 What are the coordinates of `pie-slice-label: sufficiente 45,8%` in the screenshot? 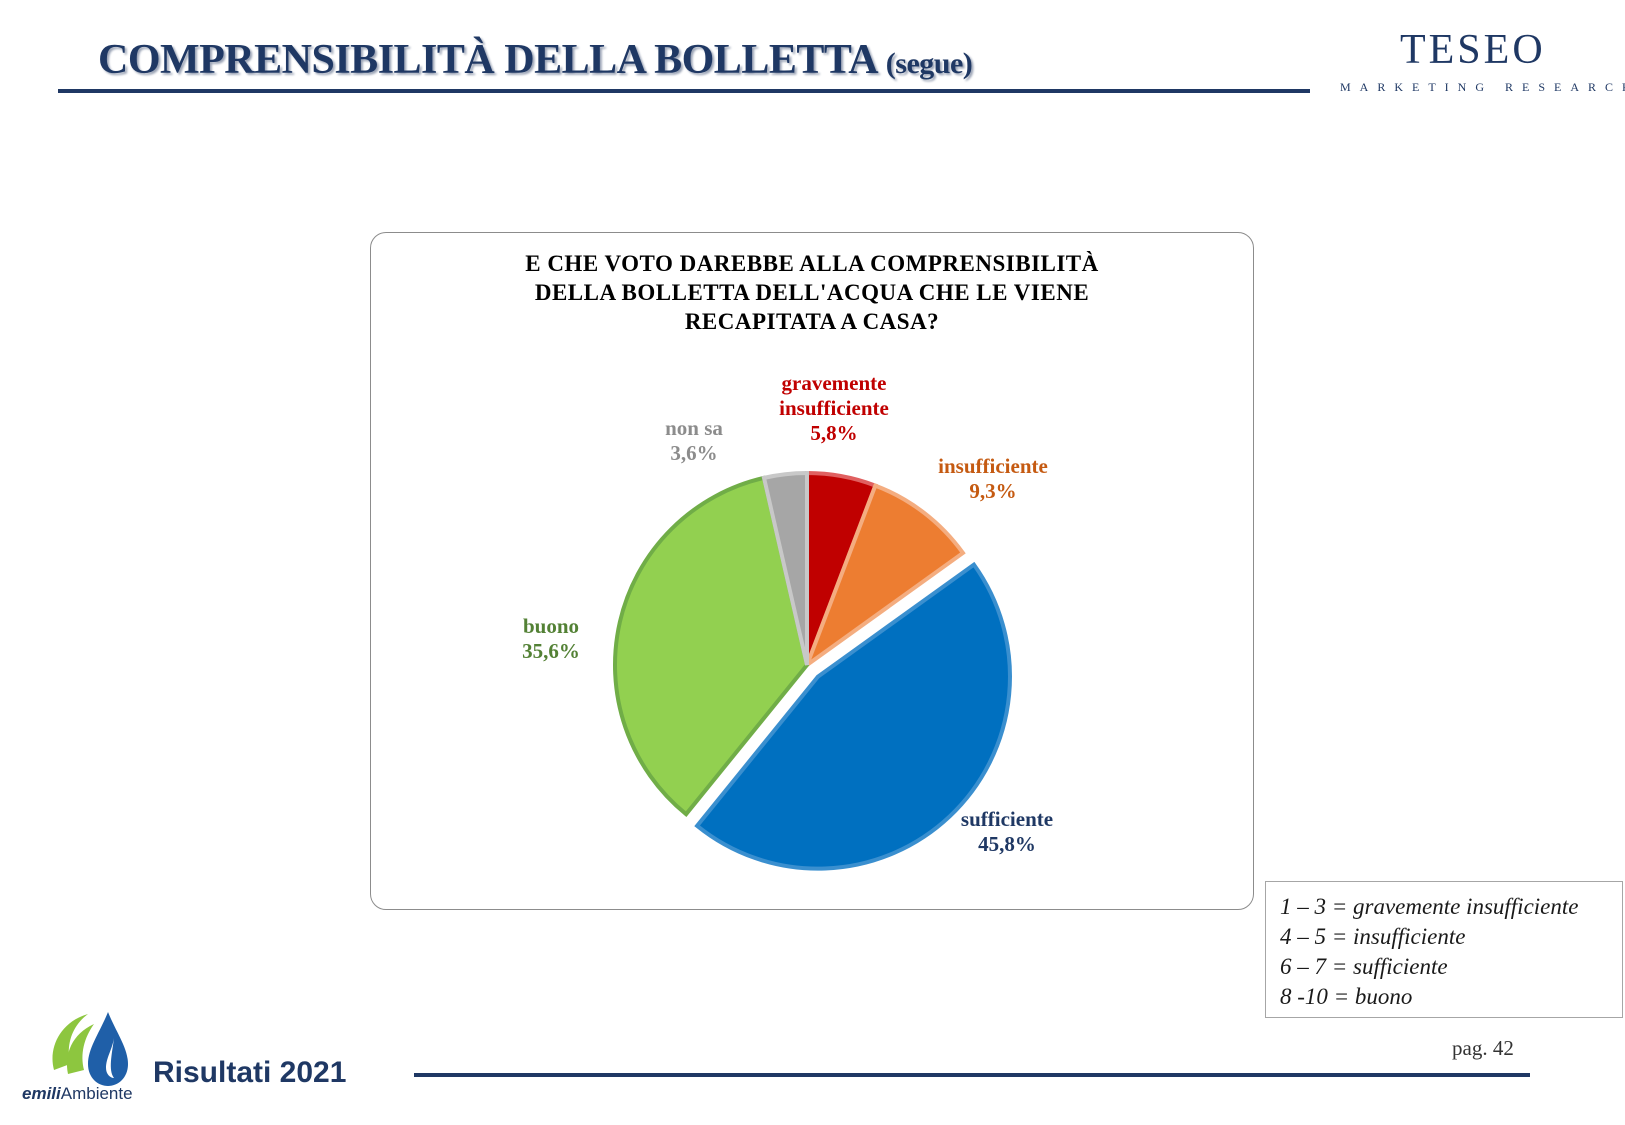 It's located at (1007, 831).